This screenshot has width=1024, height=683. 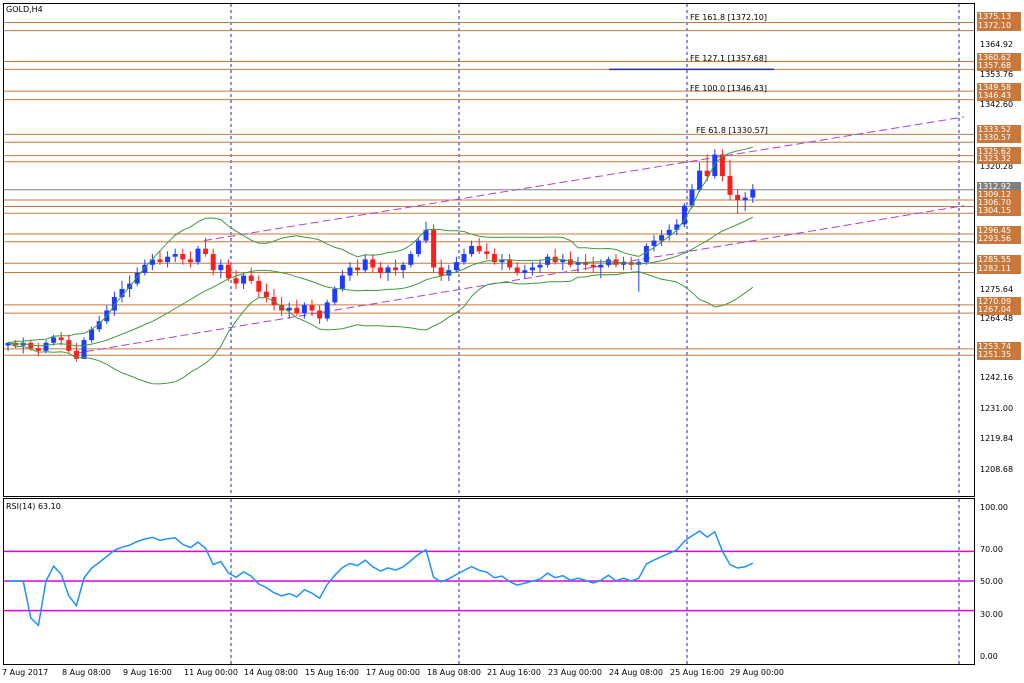 I want to click on price-axis-label: 1320.28, so click(x=997, y=166).